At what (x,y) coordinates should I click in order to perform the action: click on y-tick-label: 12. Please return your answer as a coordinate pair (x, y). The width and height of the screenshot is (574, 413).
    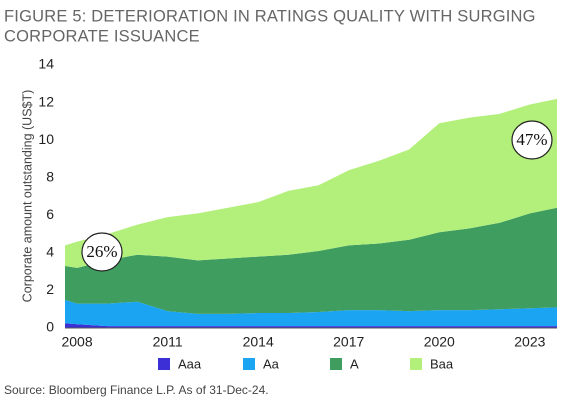
    Looking at the image, I should click on (46, 101).